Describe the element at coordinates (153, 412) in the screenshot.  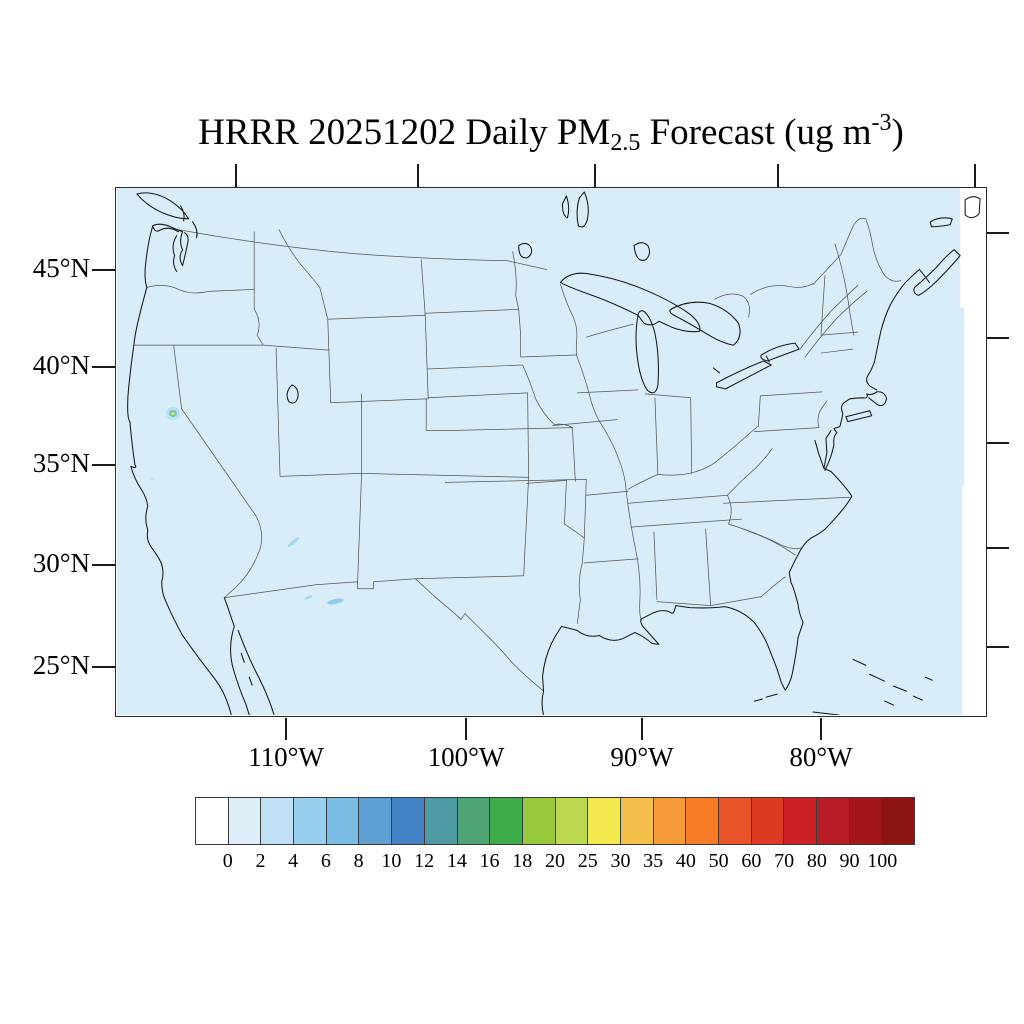
I see `pacific-coast` at that location.